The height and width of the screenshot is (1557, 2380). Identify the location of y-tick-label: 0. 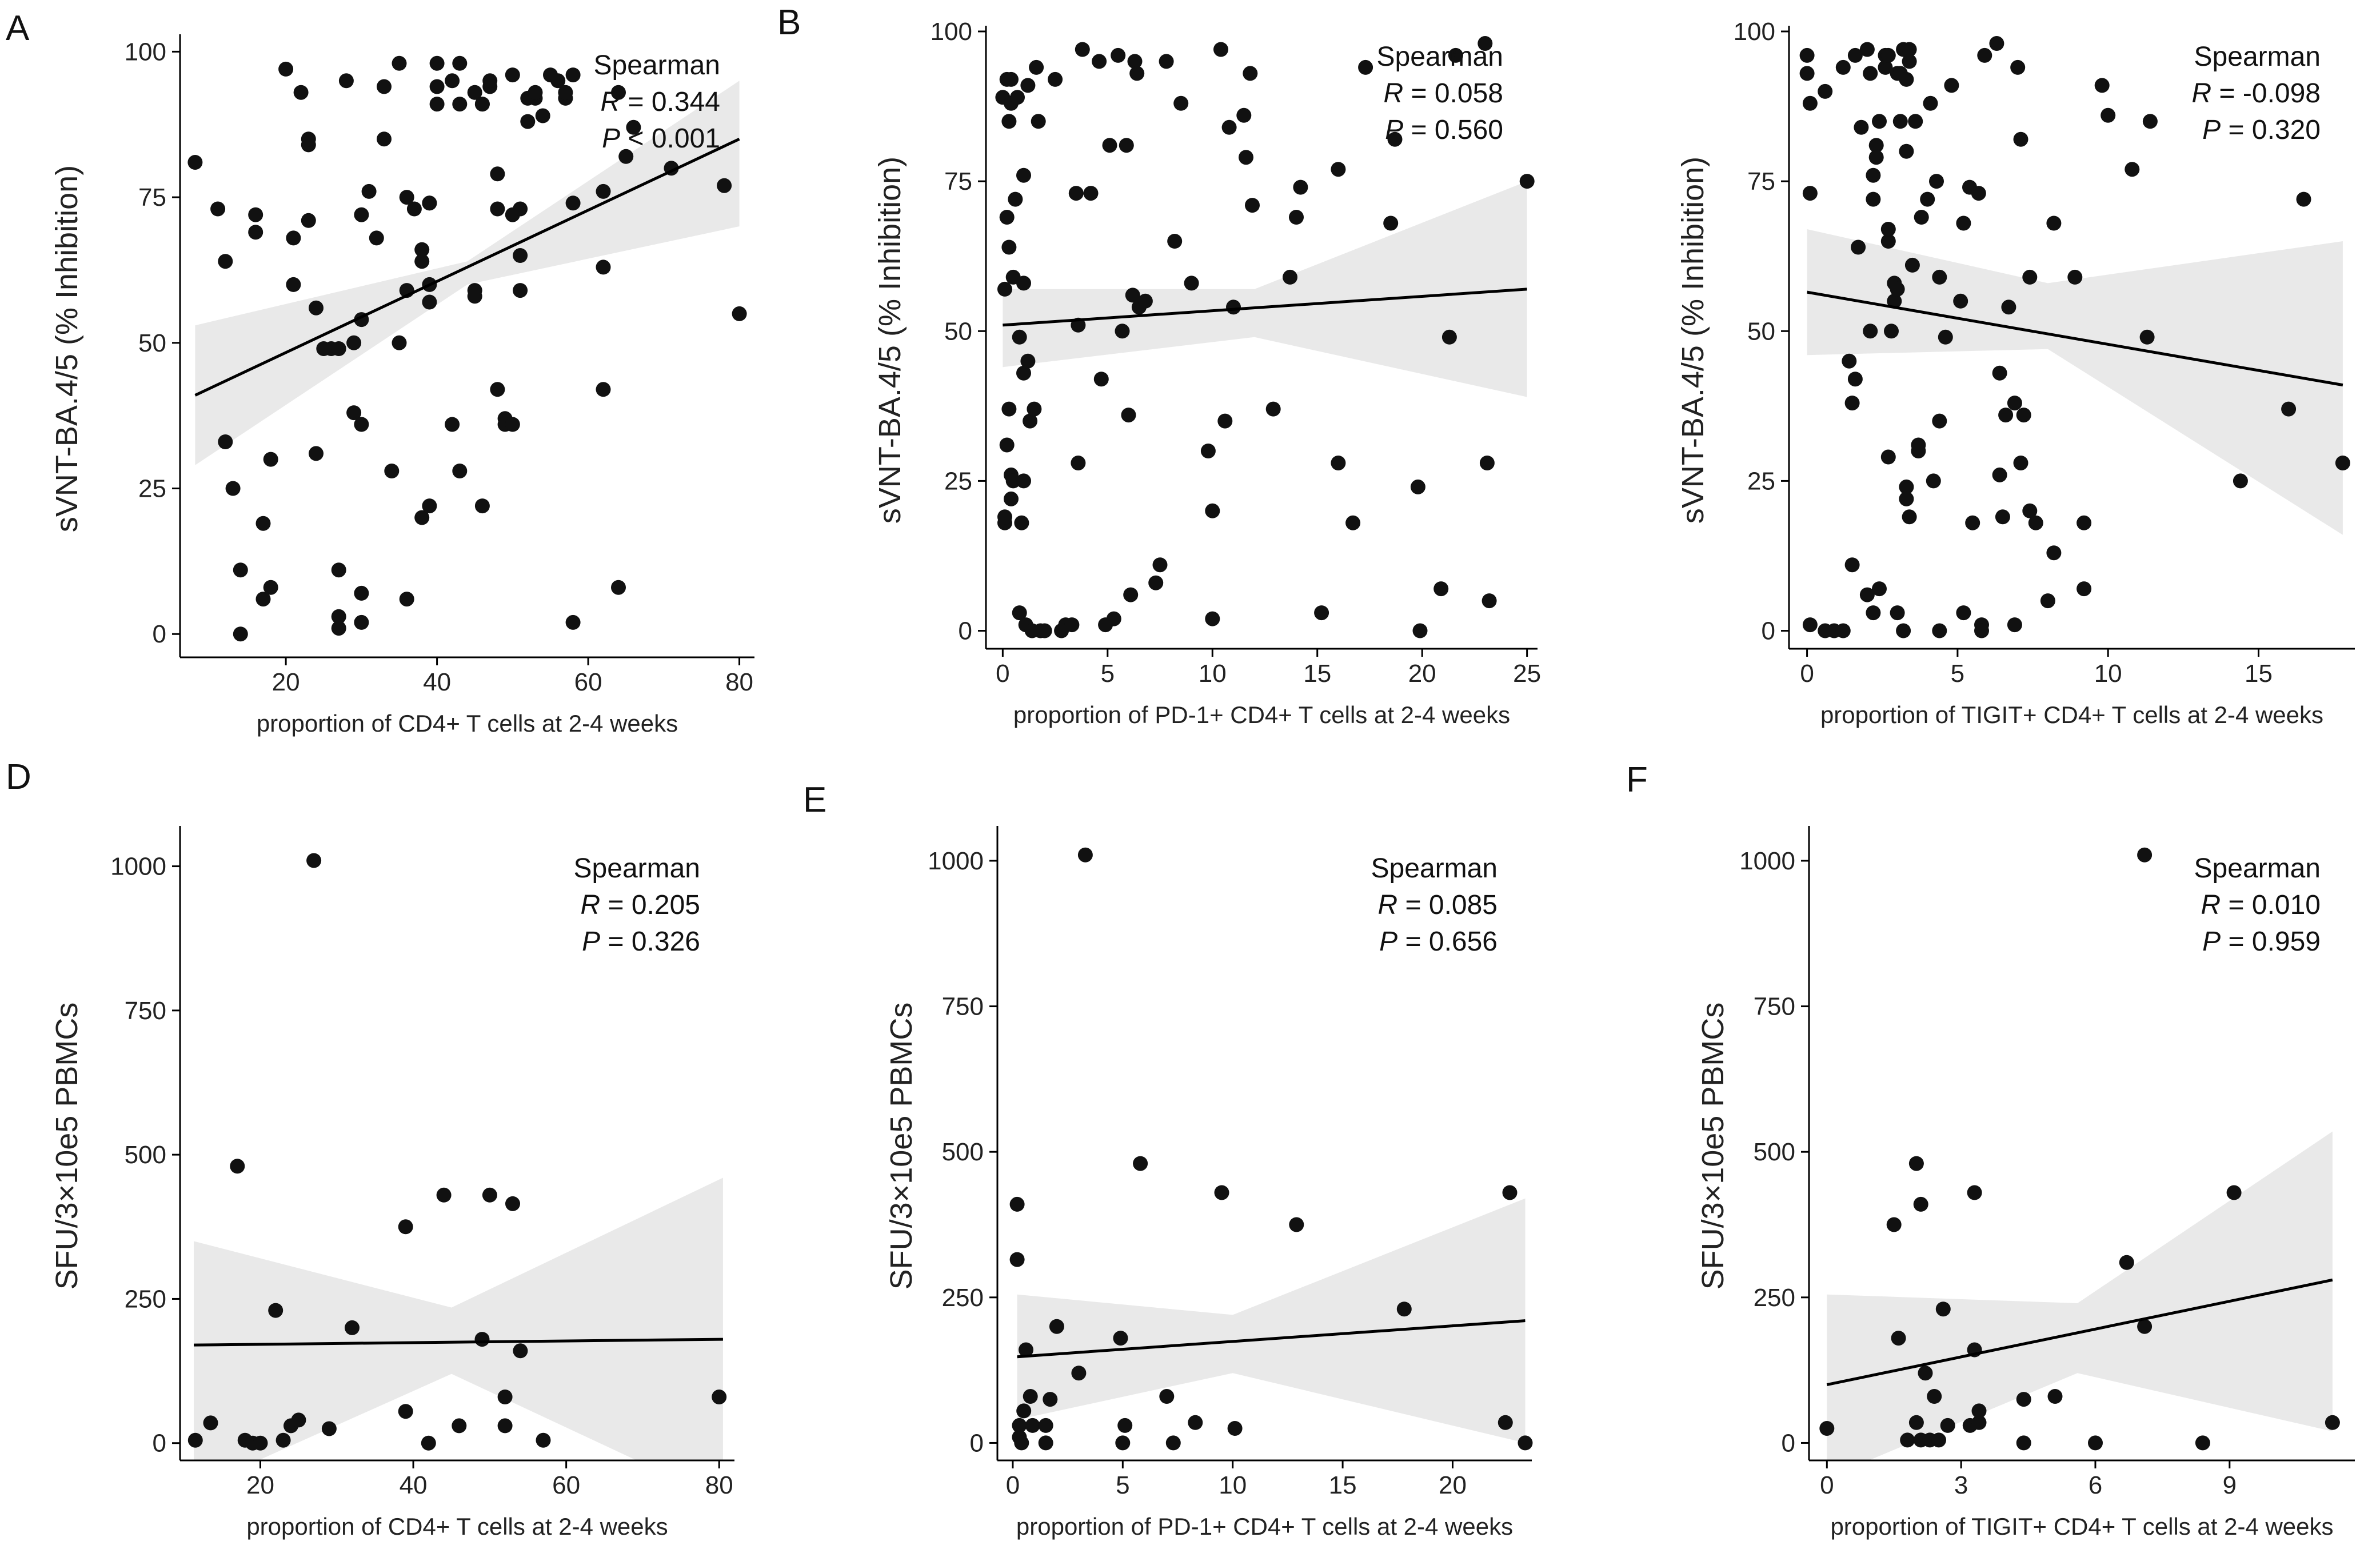
(977, 1443).